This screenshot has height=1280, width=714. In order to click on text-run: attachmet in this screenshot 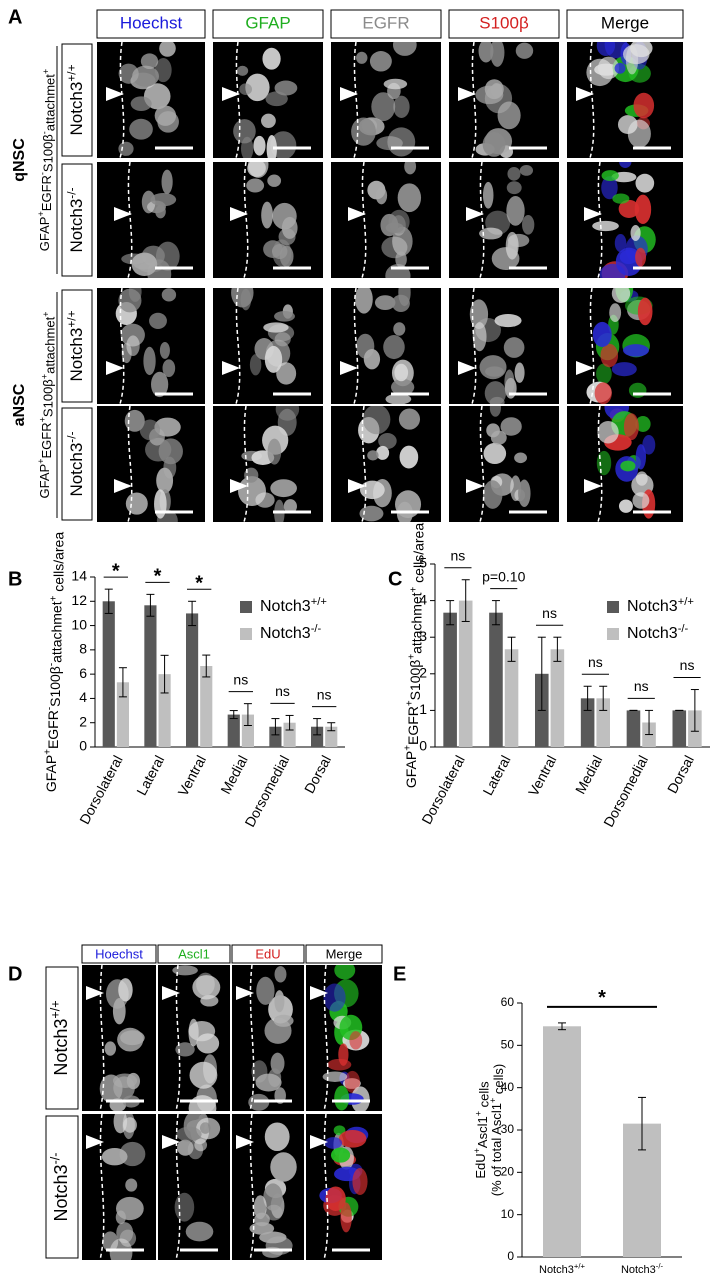, I will do `click(50, 102)`.